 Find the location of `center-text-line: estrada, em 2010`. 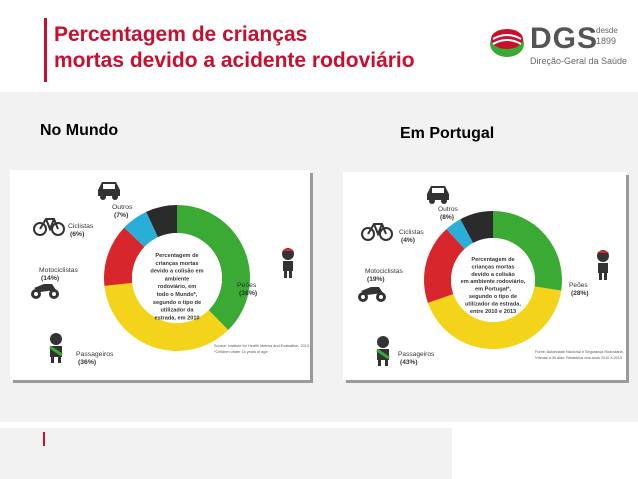

center-text-line: estrada, em 2010 is located at coordinates (176, 318).